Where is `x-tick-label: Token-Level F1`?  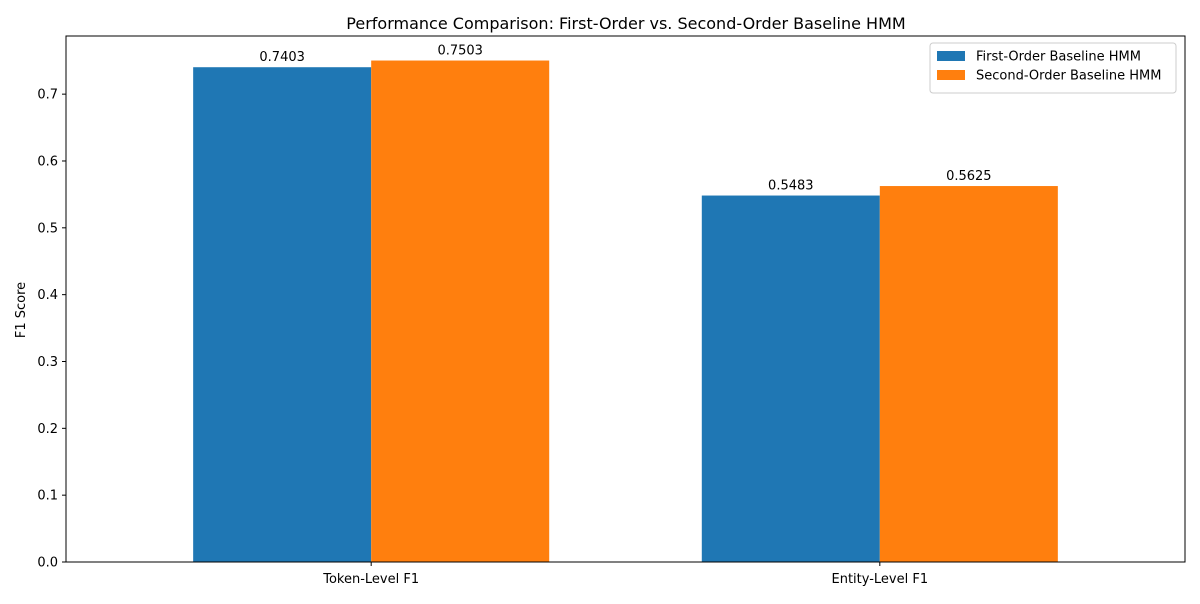 x-tick-label: Token-Level F1 is located at coordinates (370, 579).